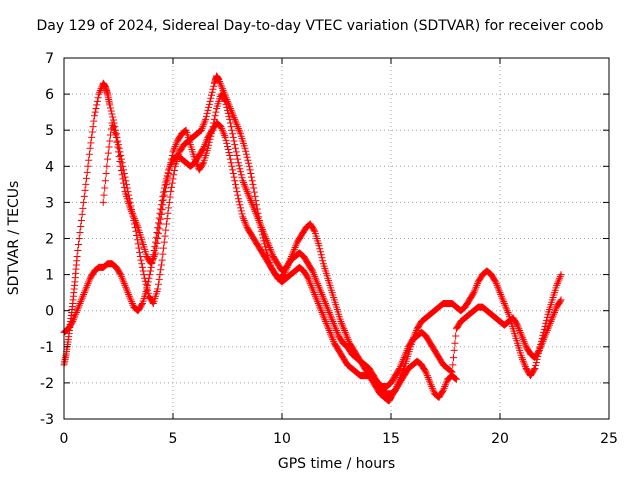 The image size is (640, 480). I want to click on x-axis-label: GPS time / hours, so click(336, 464).